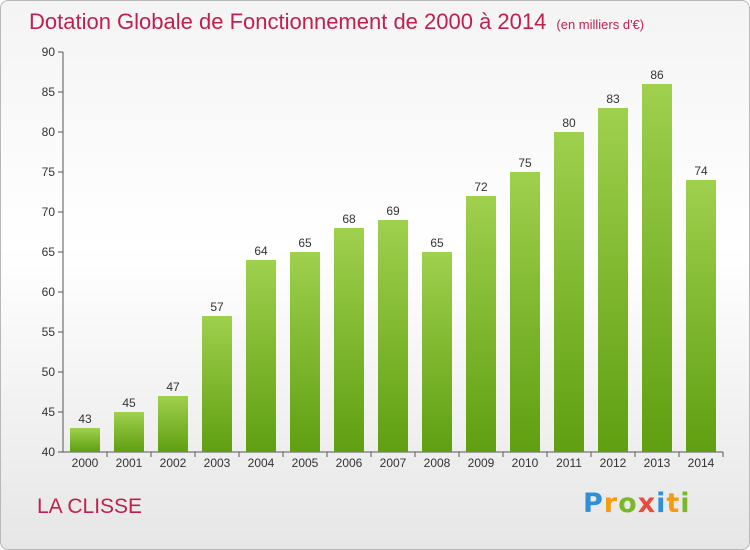  I want to click on x-tick-label: 2011, so click(569, 463).